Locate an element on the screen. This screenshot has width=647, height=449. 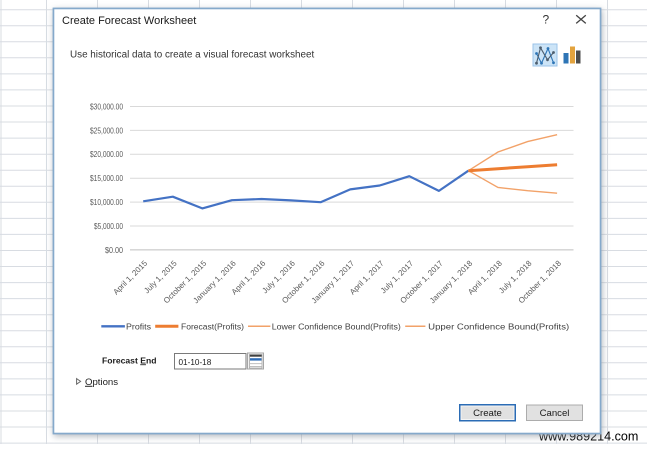
svg-text: $0.00 is located at coordinates (114, 250).